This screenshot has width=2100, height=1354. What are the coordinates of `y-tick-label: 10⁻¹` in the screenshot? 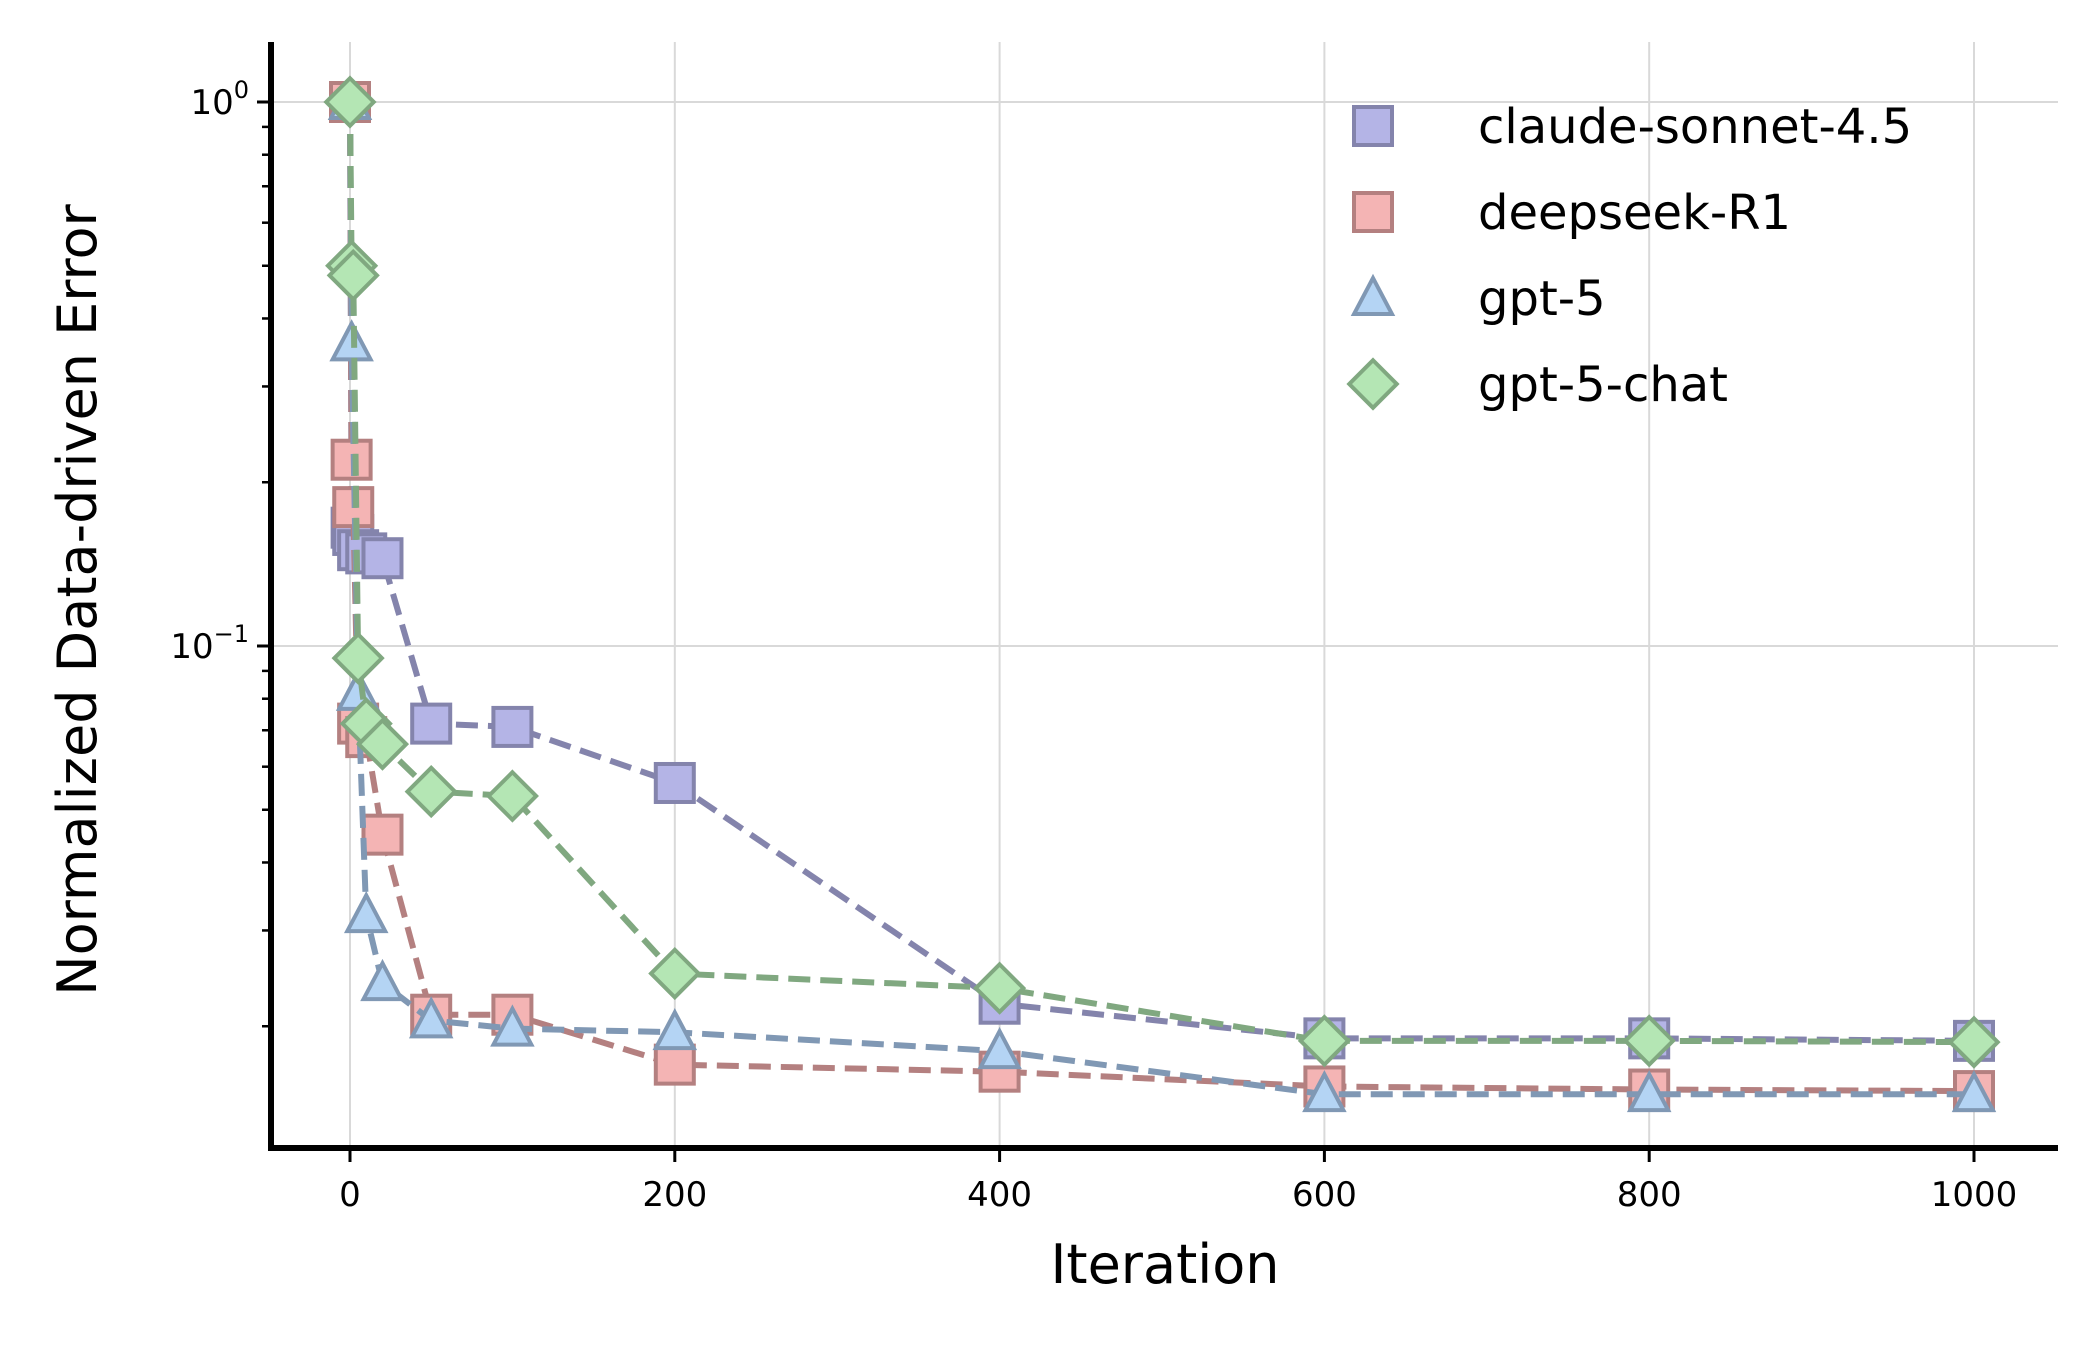 It's located at (209, 643).